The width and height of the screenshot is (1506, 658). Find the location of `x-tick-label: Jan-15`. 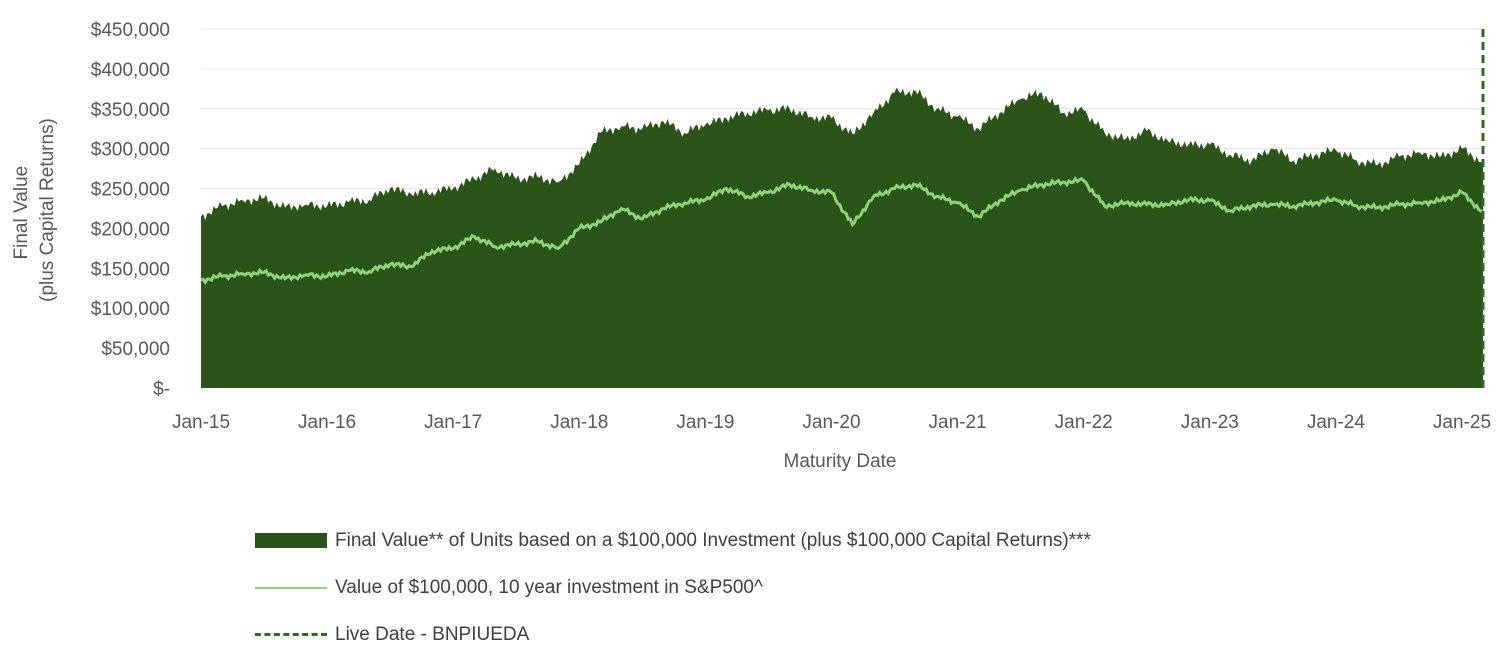

x-tick-label: Jan-15 is located at coordinates (201, 422).